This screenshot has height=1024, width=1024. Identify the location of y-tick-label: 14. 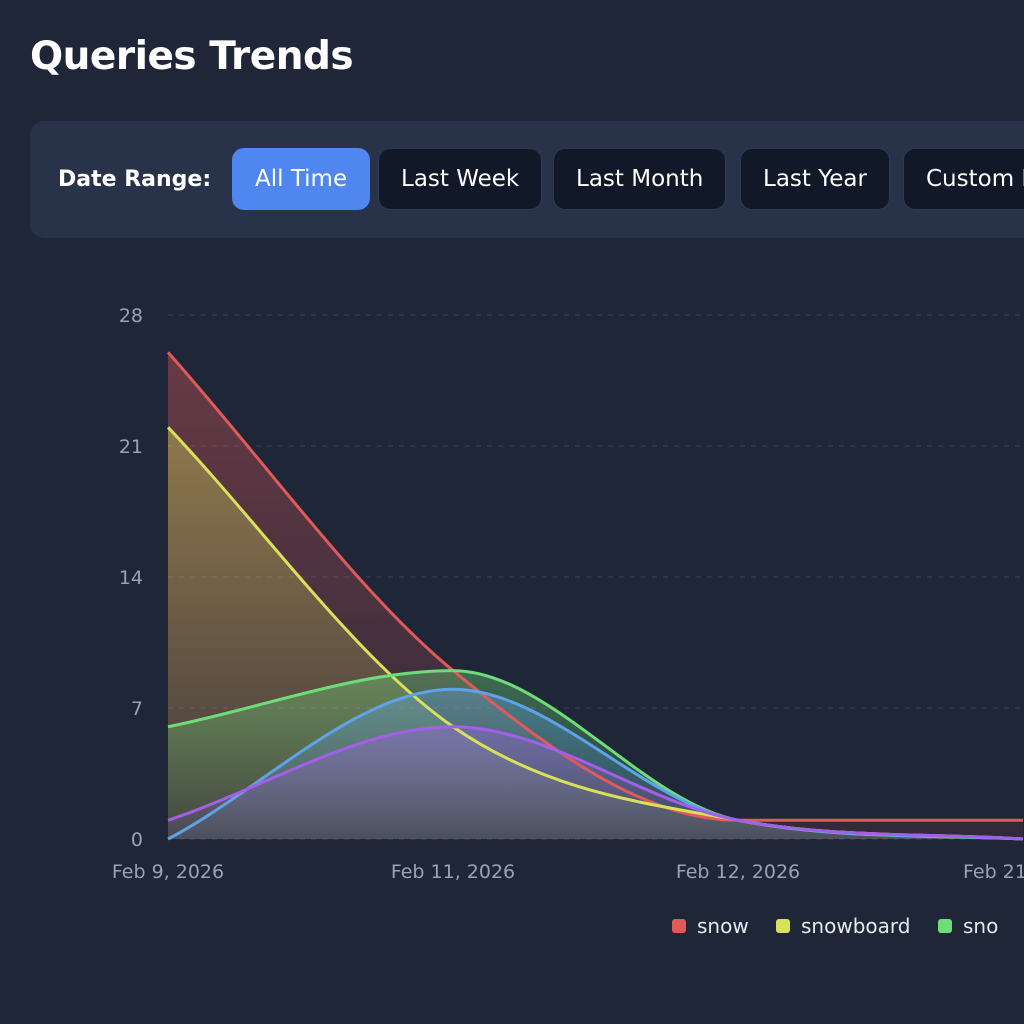
(131, 578).